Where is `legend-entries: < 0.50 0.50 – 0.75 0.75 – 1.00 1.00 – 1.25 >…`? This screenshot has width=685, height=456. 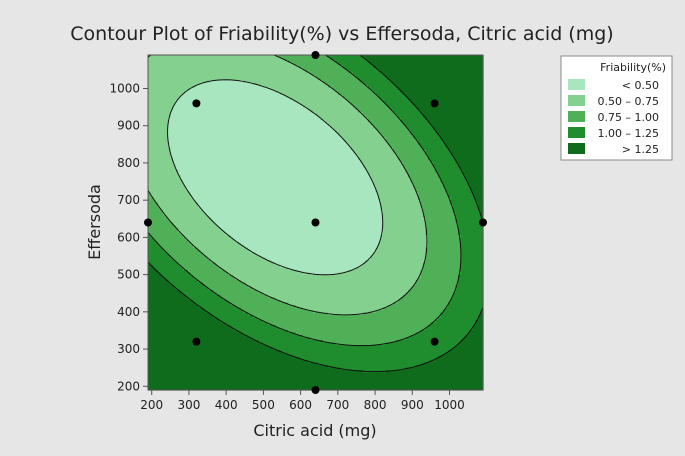 legend-entries: < 0.50 0.50 – 0.75 0.75 – 1.00 1.00 – 1.25 >… is located at coordinates (613, 117).